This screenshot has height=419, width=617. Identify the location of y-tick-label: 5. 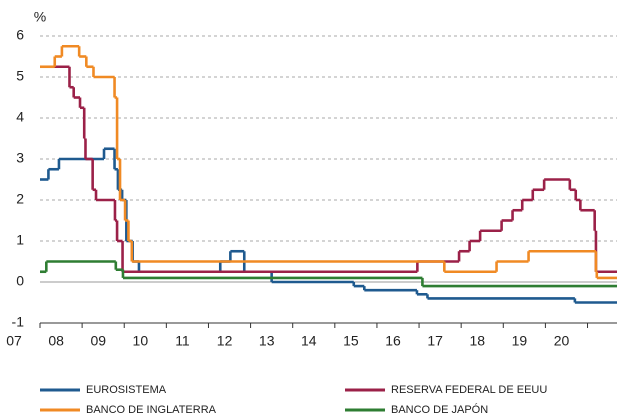
(20, 76).